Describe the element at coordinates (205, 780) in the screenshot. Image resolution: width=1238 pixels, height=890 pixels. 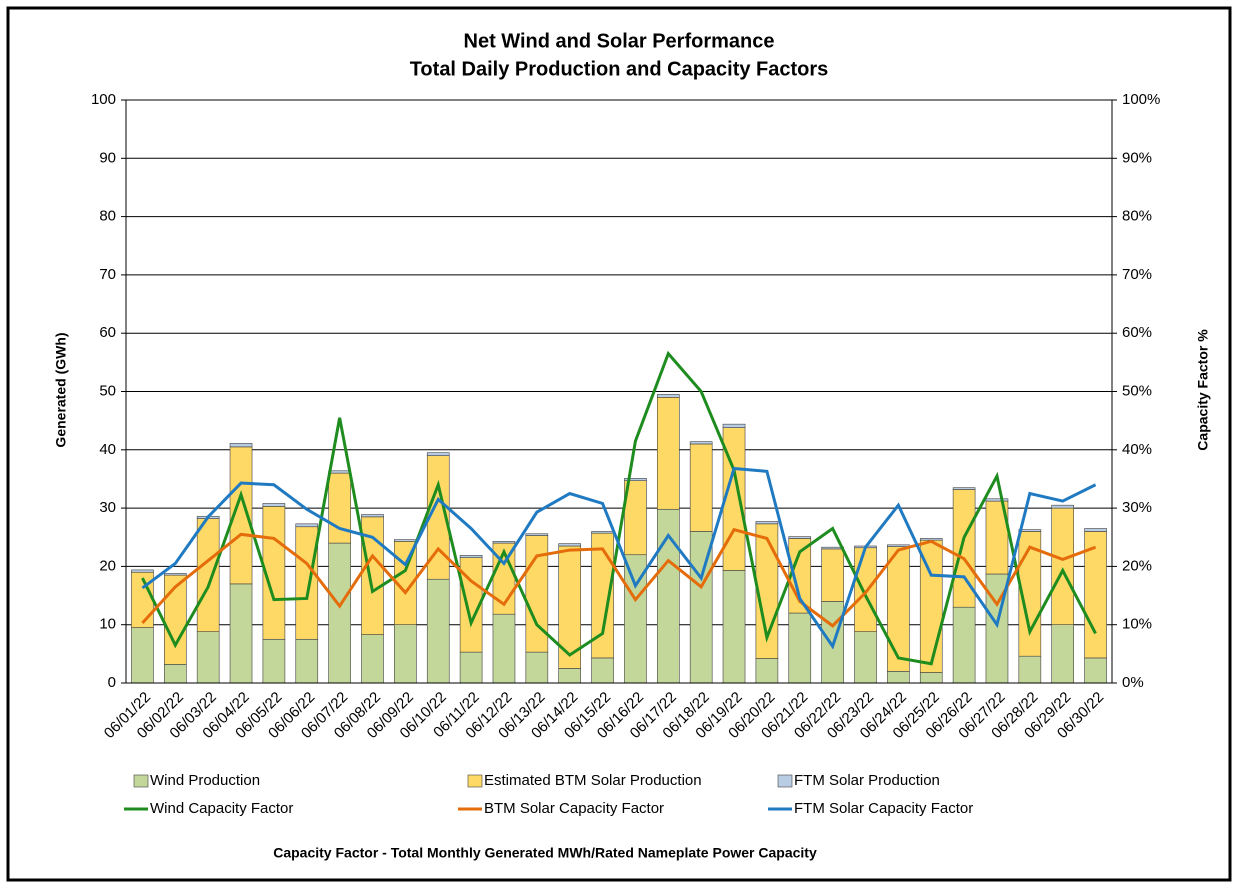
I see `legend-label: Wind Production` at that location.